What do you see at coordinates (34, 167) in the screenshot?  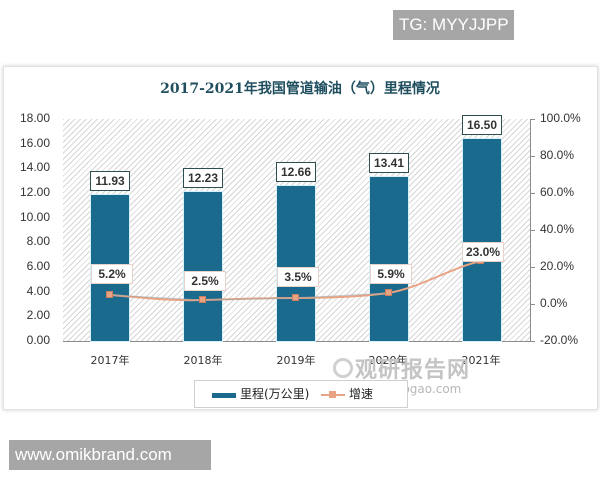 I see `left-tick: 14.00` at bounding box center [34, 167].